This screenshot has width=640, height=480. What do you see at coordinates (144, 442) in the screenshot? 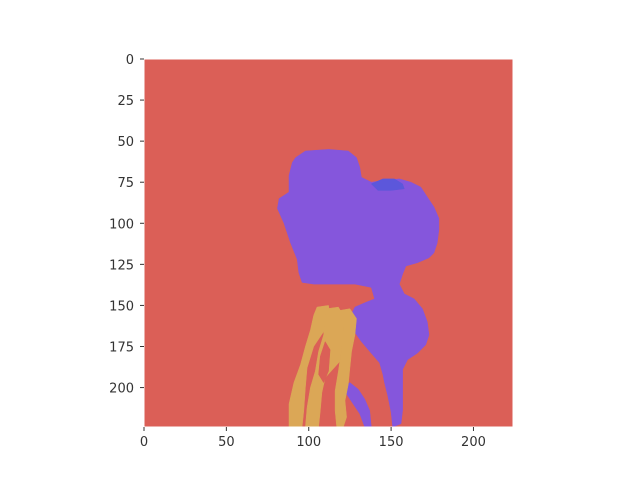
I see `x-tick-label: 0` at bounding box center [144, 442].